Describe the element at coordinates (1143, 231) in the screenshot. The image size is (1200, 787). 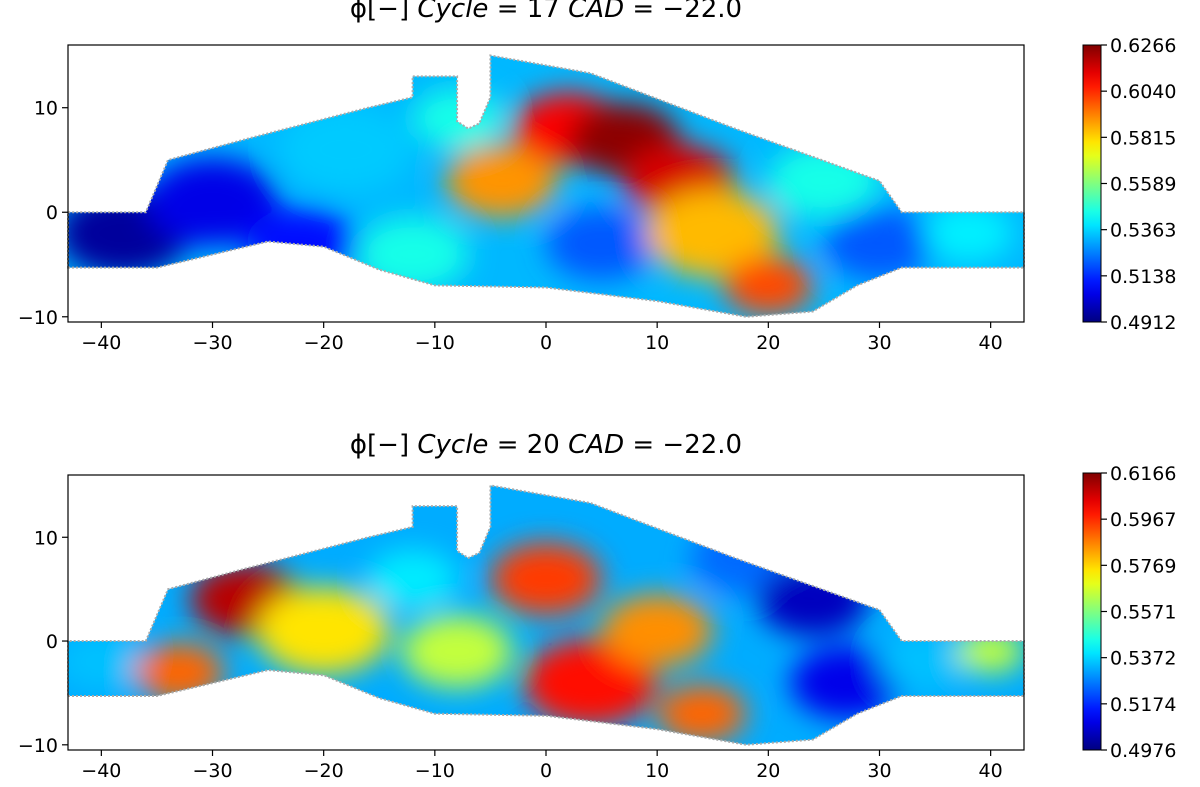
I see `colorbar-tick-label: 0.5363` at that location.